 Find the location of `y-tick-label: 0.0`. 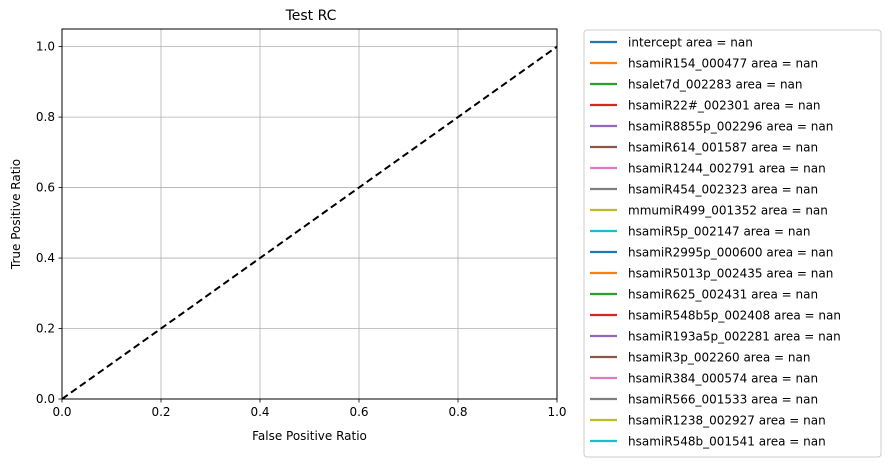

y-tick-label: 0.0 is located at coordinates (45, 399).